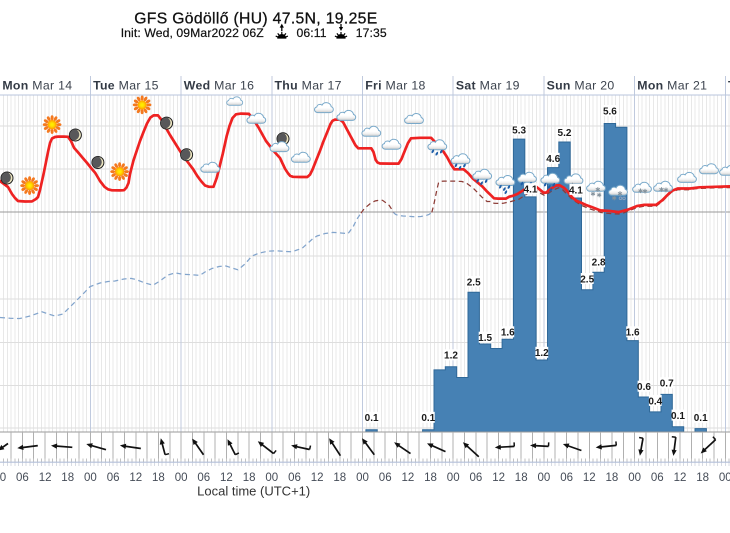  Describe the element at coordinates (672, 86) in the screenshot. I see `svg-text: Mon Mar 21` at that location.